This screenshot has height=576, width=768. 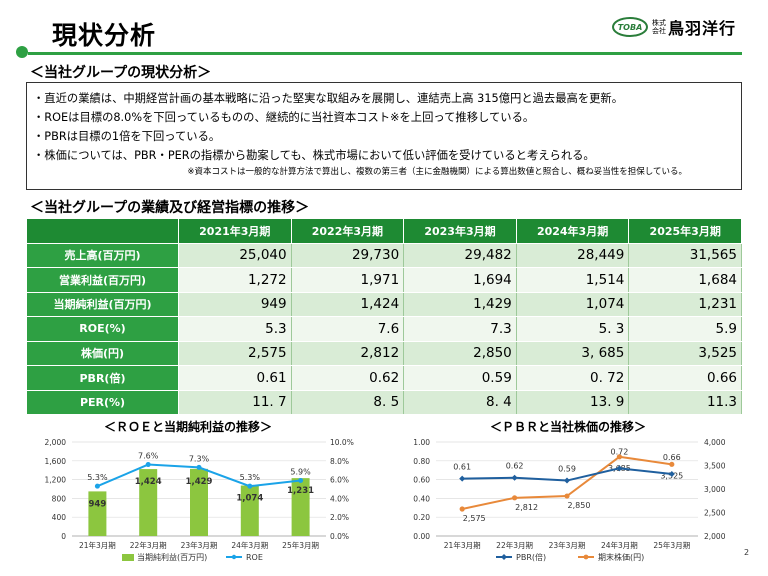 I want to click on y-right-tick-label: 4,000, so click(x=715, y=442).